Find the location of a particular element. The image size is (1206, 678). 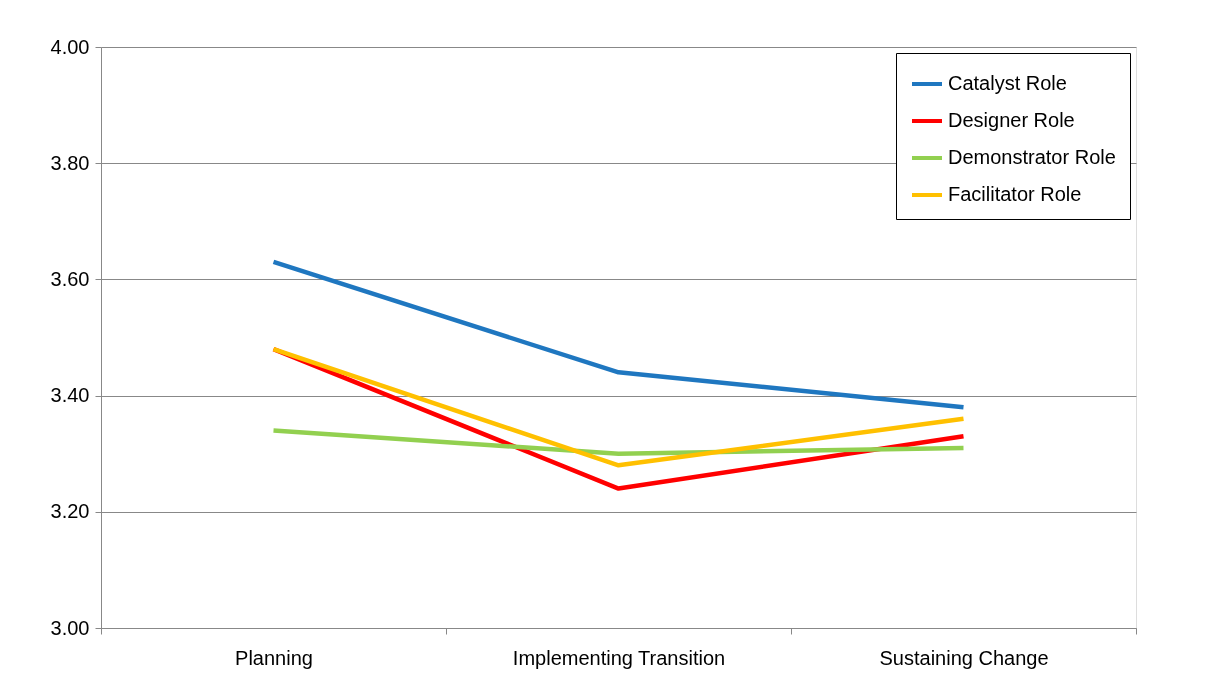

legend-label: Catalyst Role is located at coordinates (1007, 83).